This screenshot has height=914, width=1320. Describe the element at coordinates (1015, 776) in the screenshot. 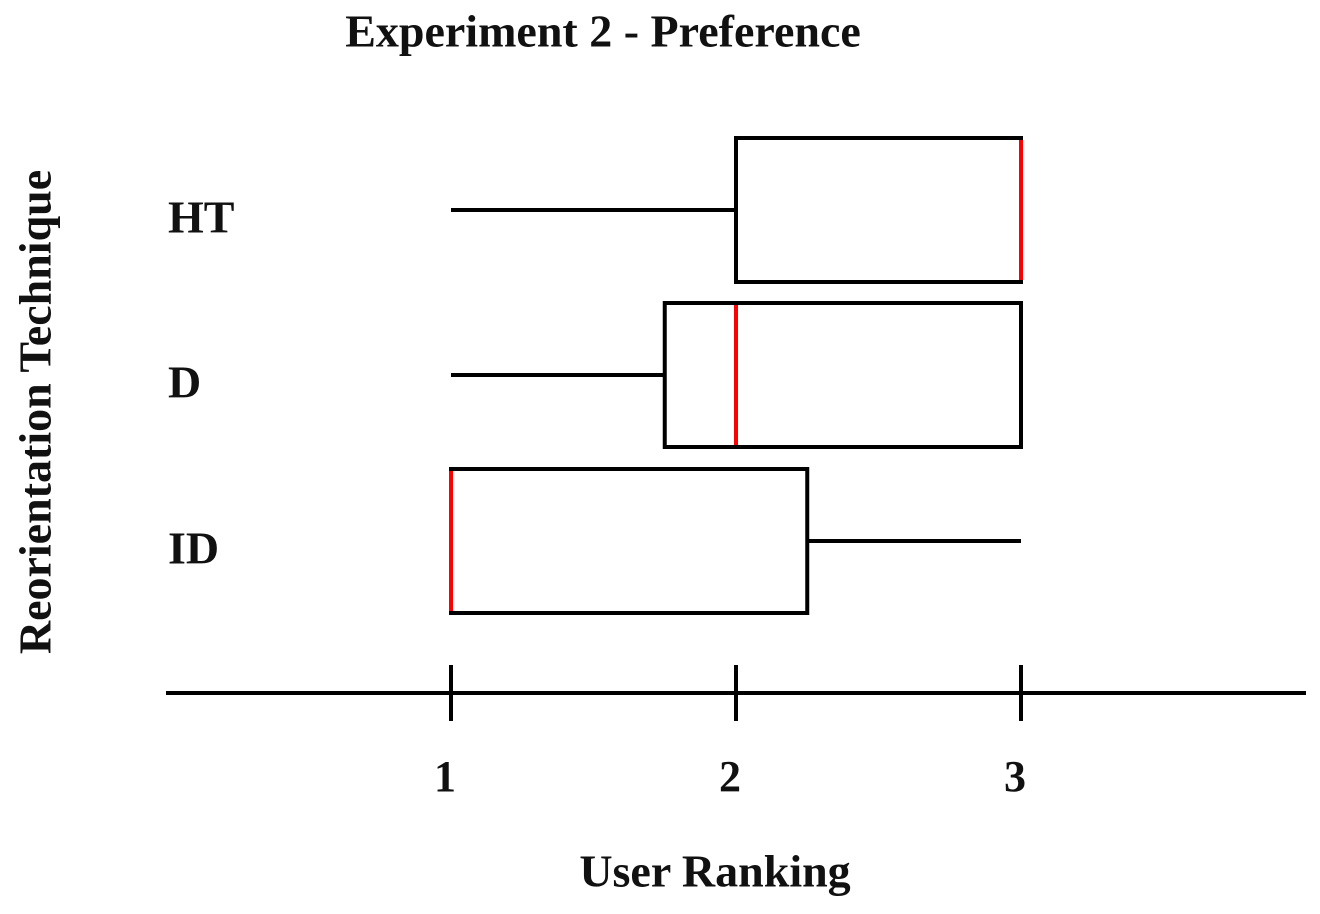

I see `x-tick-label: 3` at that location.